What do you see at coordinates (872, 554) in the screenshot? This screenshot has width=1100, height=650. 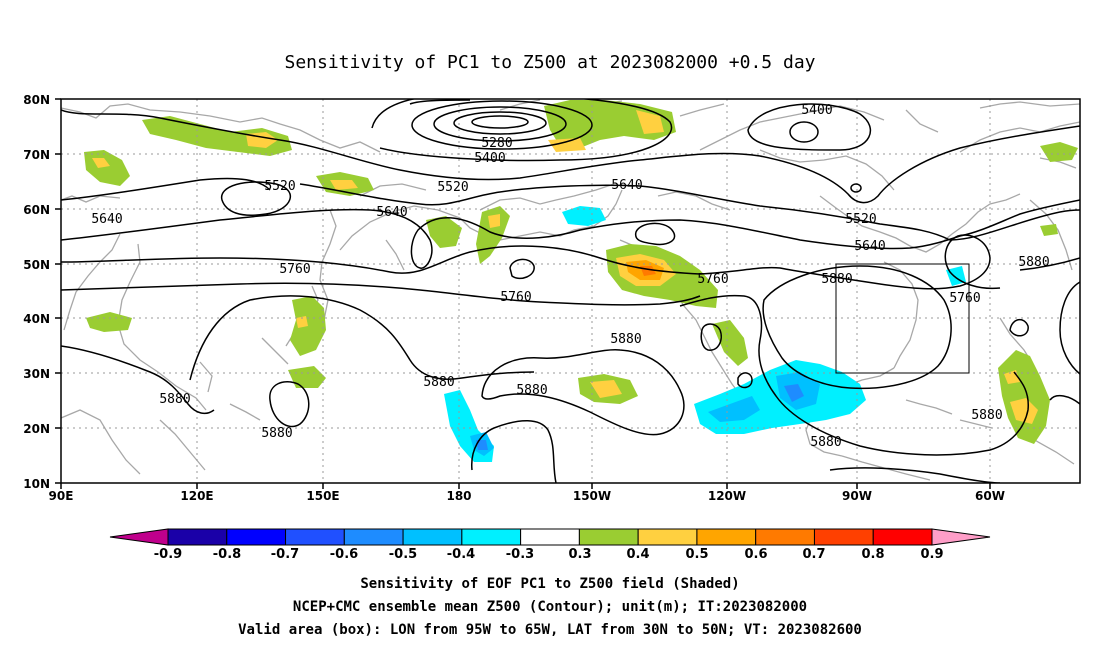 I see `colorbar-label: 0.8` at bounding box center [872, 554].